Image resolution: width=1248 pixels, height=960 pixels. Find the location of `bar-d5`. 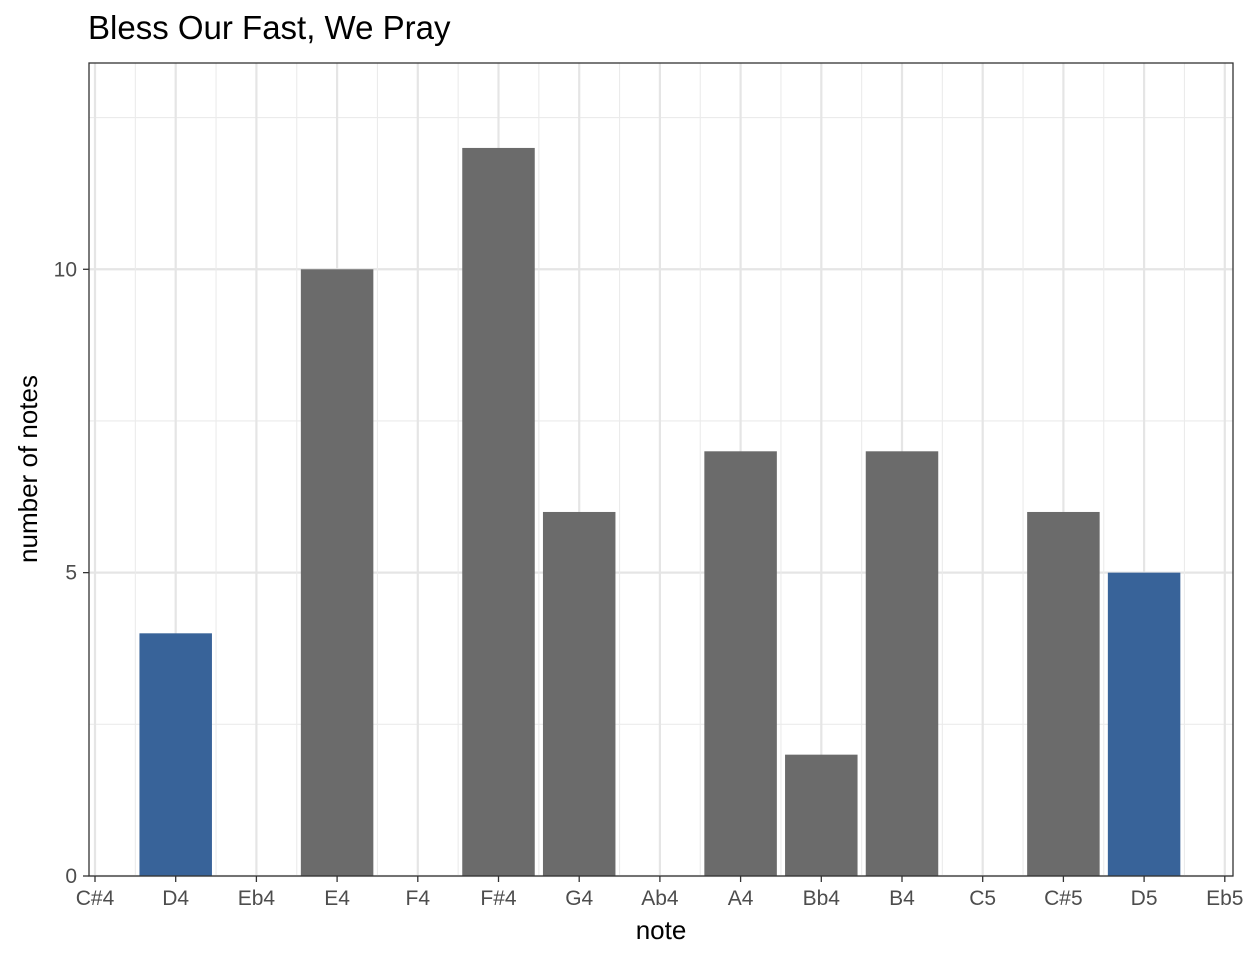

bar-d5 is located at coordinates (1144, 724).